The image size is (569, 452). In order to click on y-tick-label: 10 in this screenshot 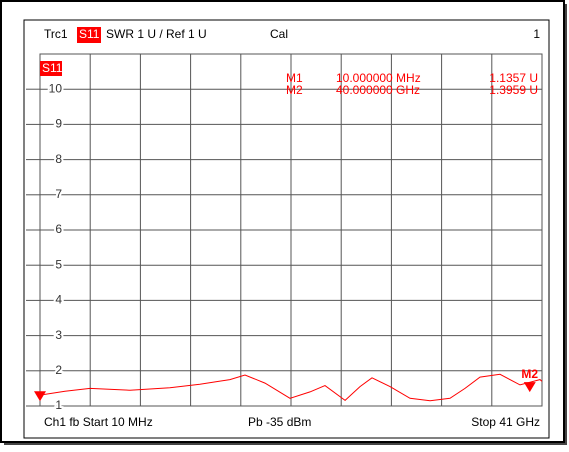, I will do `click(56, 88)`.